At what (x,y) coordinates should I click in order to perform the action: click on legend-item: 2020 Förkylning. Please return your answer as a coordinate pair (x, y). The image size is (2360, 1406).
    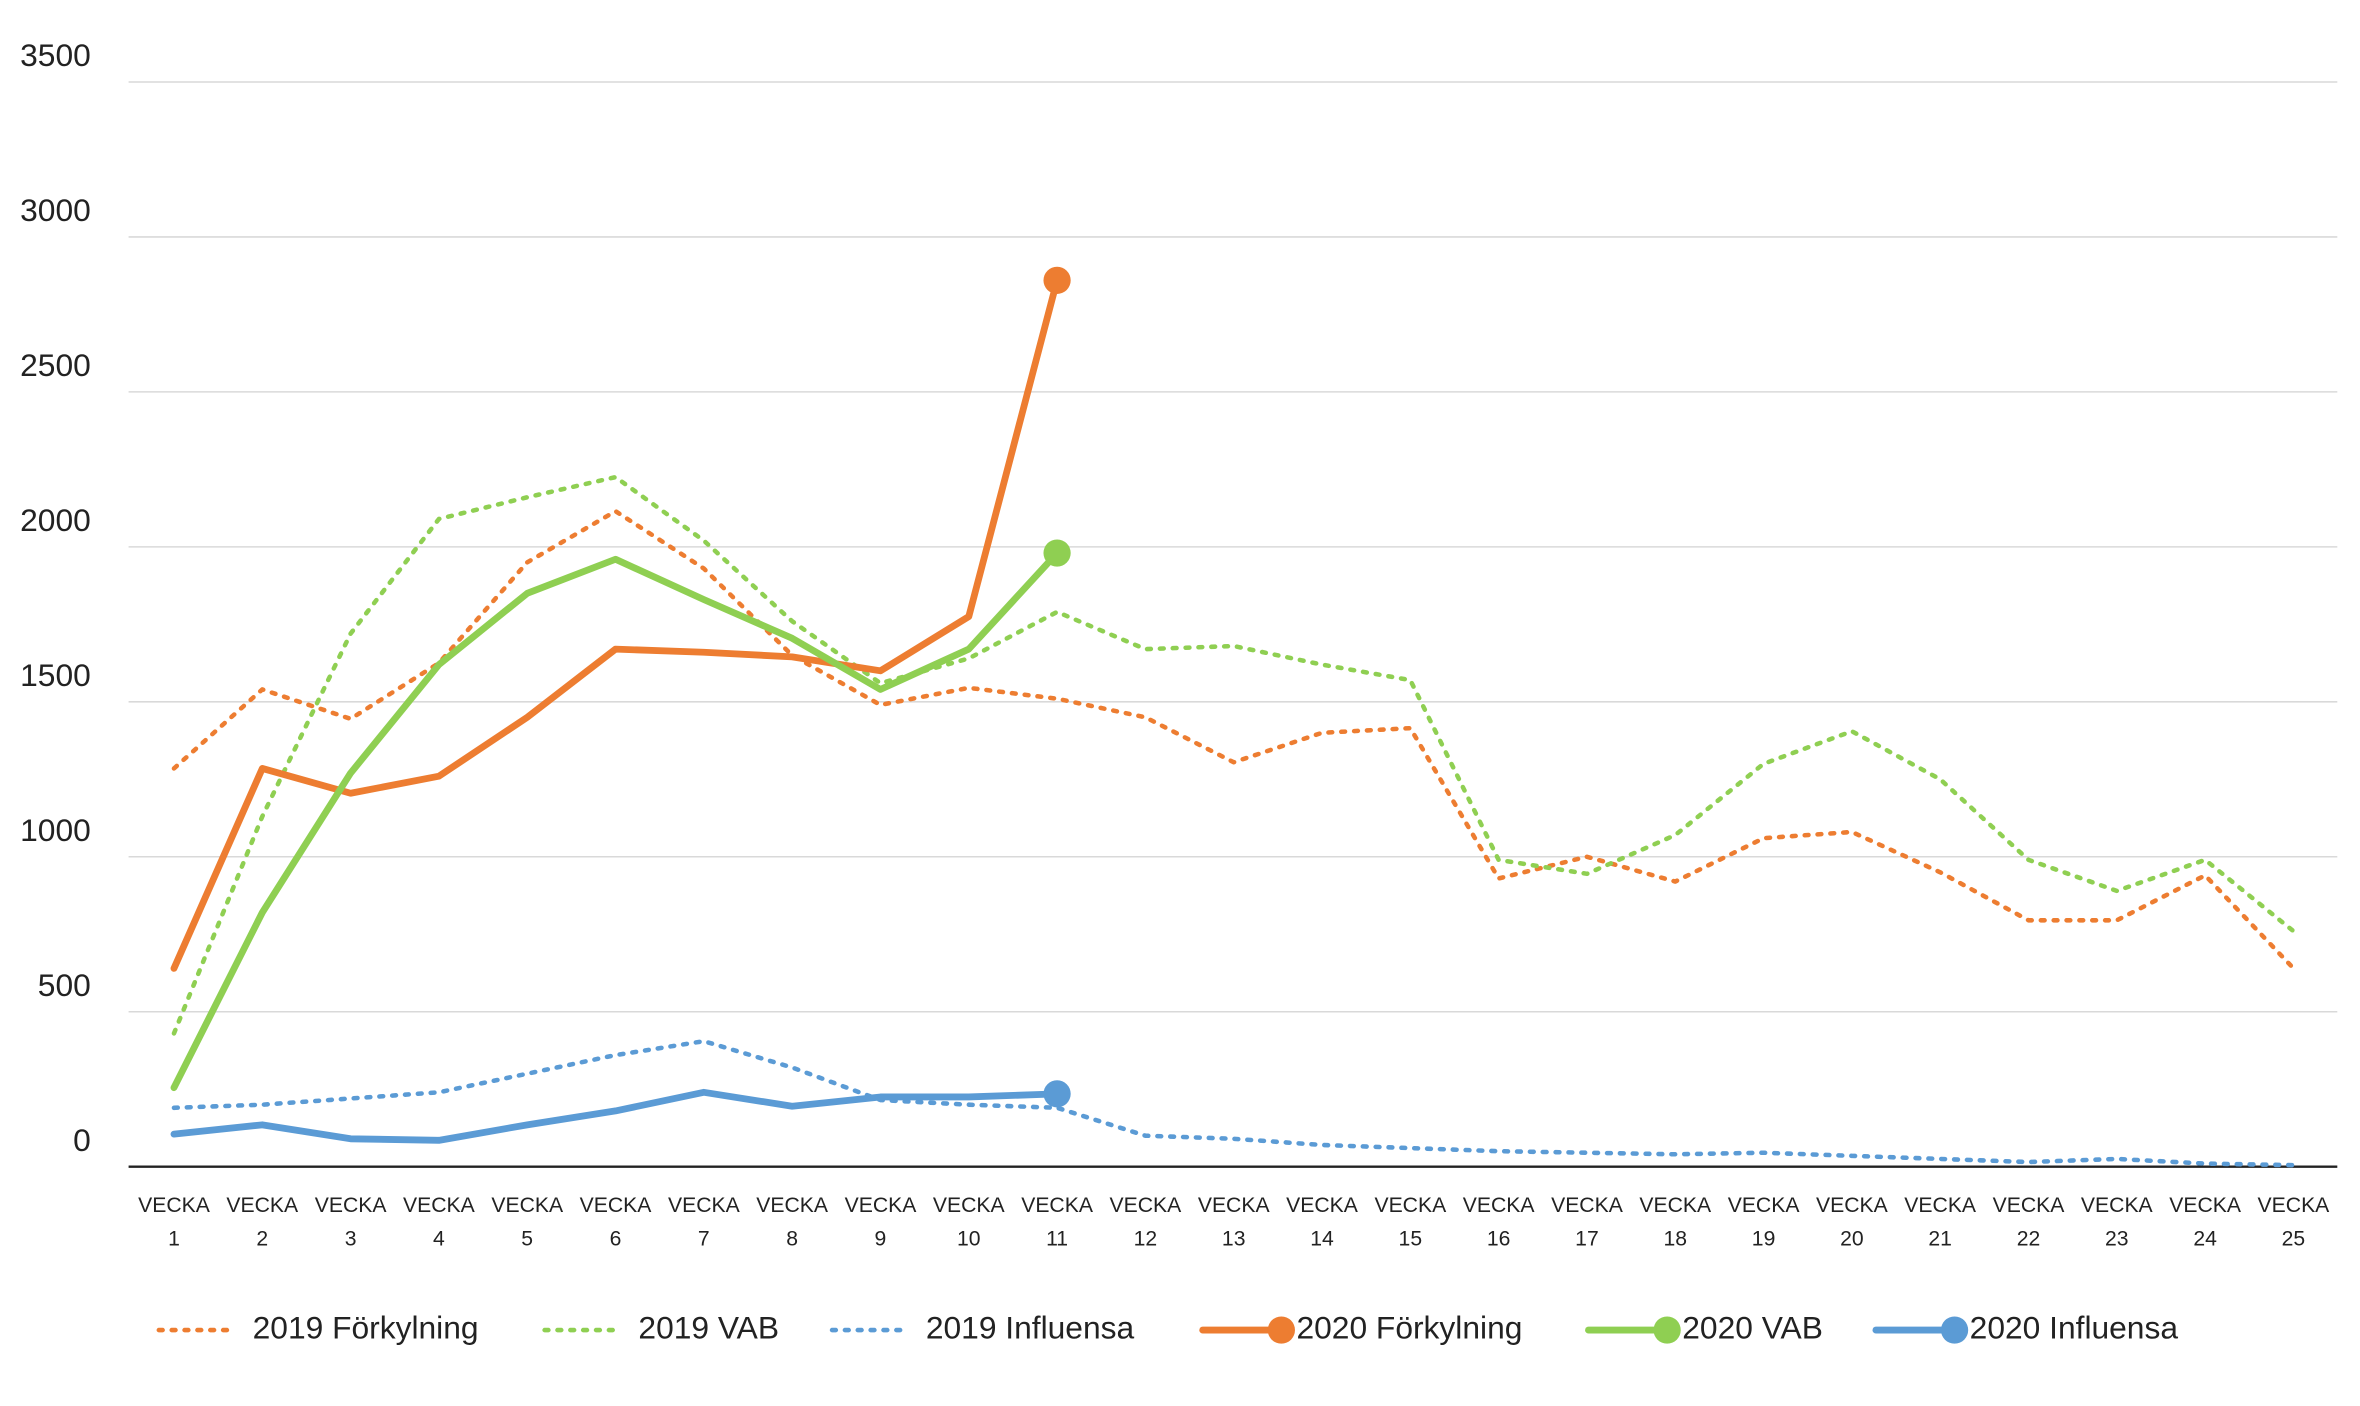
    Looking at the image, I should click on (1360, 1327).